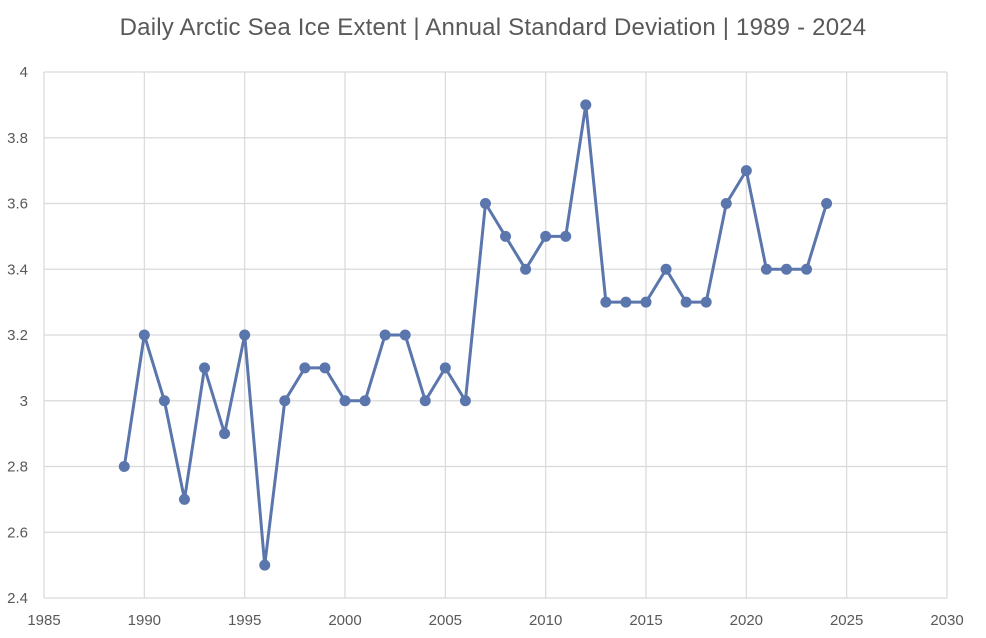 The height and width of the screenshot is (638, 986). I want to click on x-tick-label: 2025, so click(846, 620).